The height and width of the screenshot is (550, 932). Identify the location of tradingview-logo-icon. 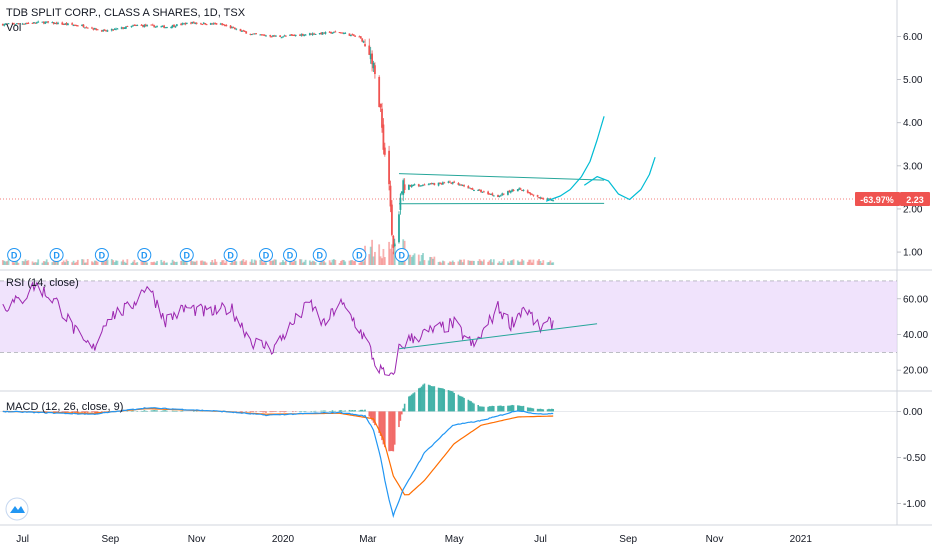
(17, 509).